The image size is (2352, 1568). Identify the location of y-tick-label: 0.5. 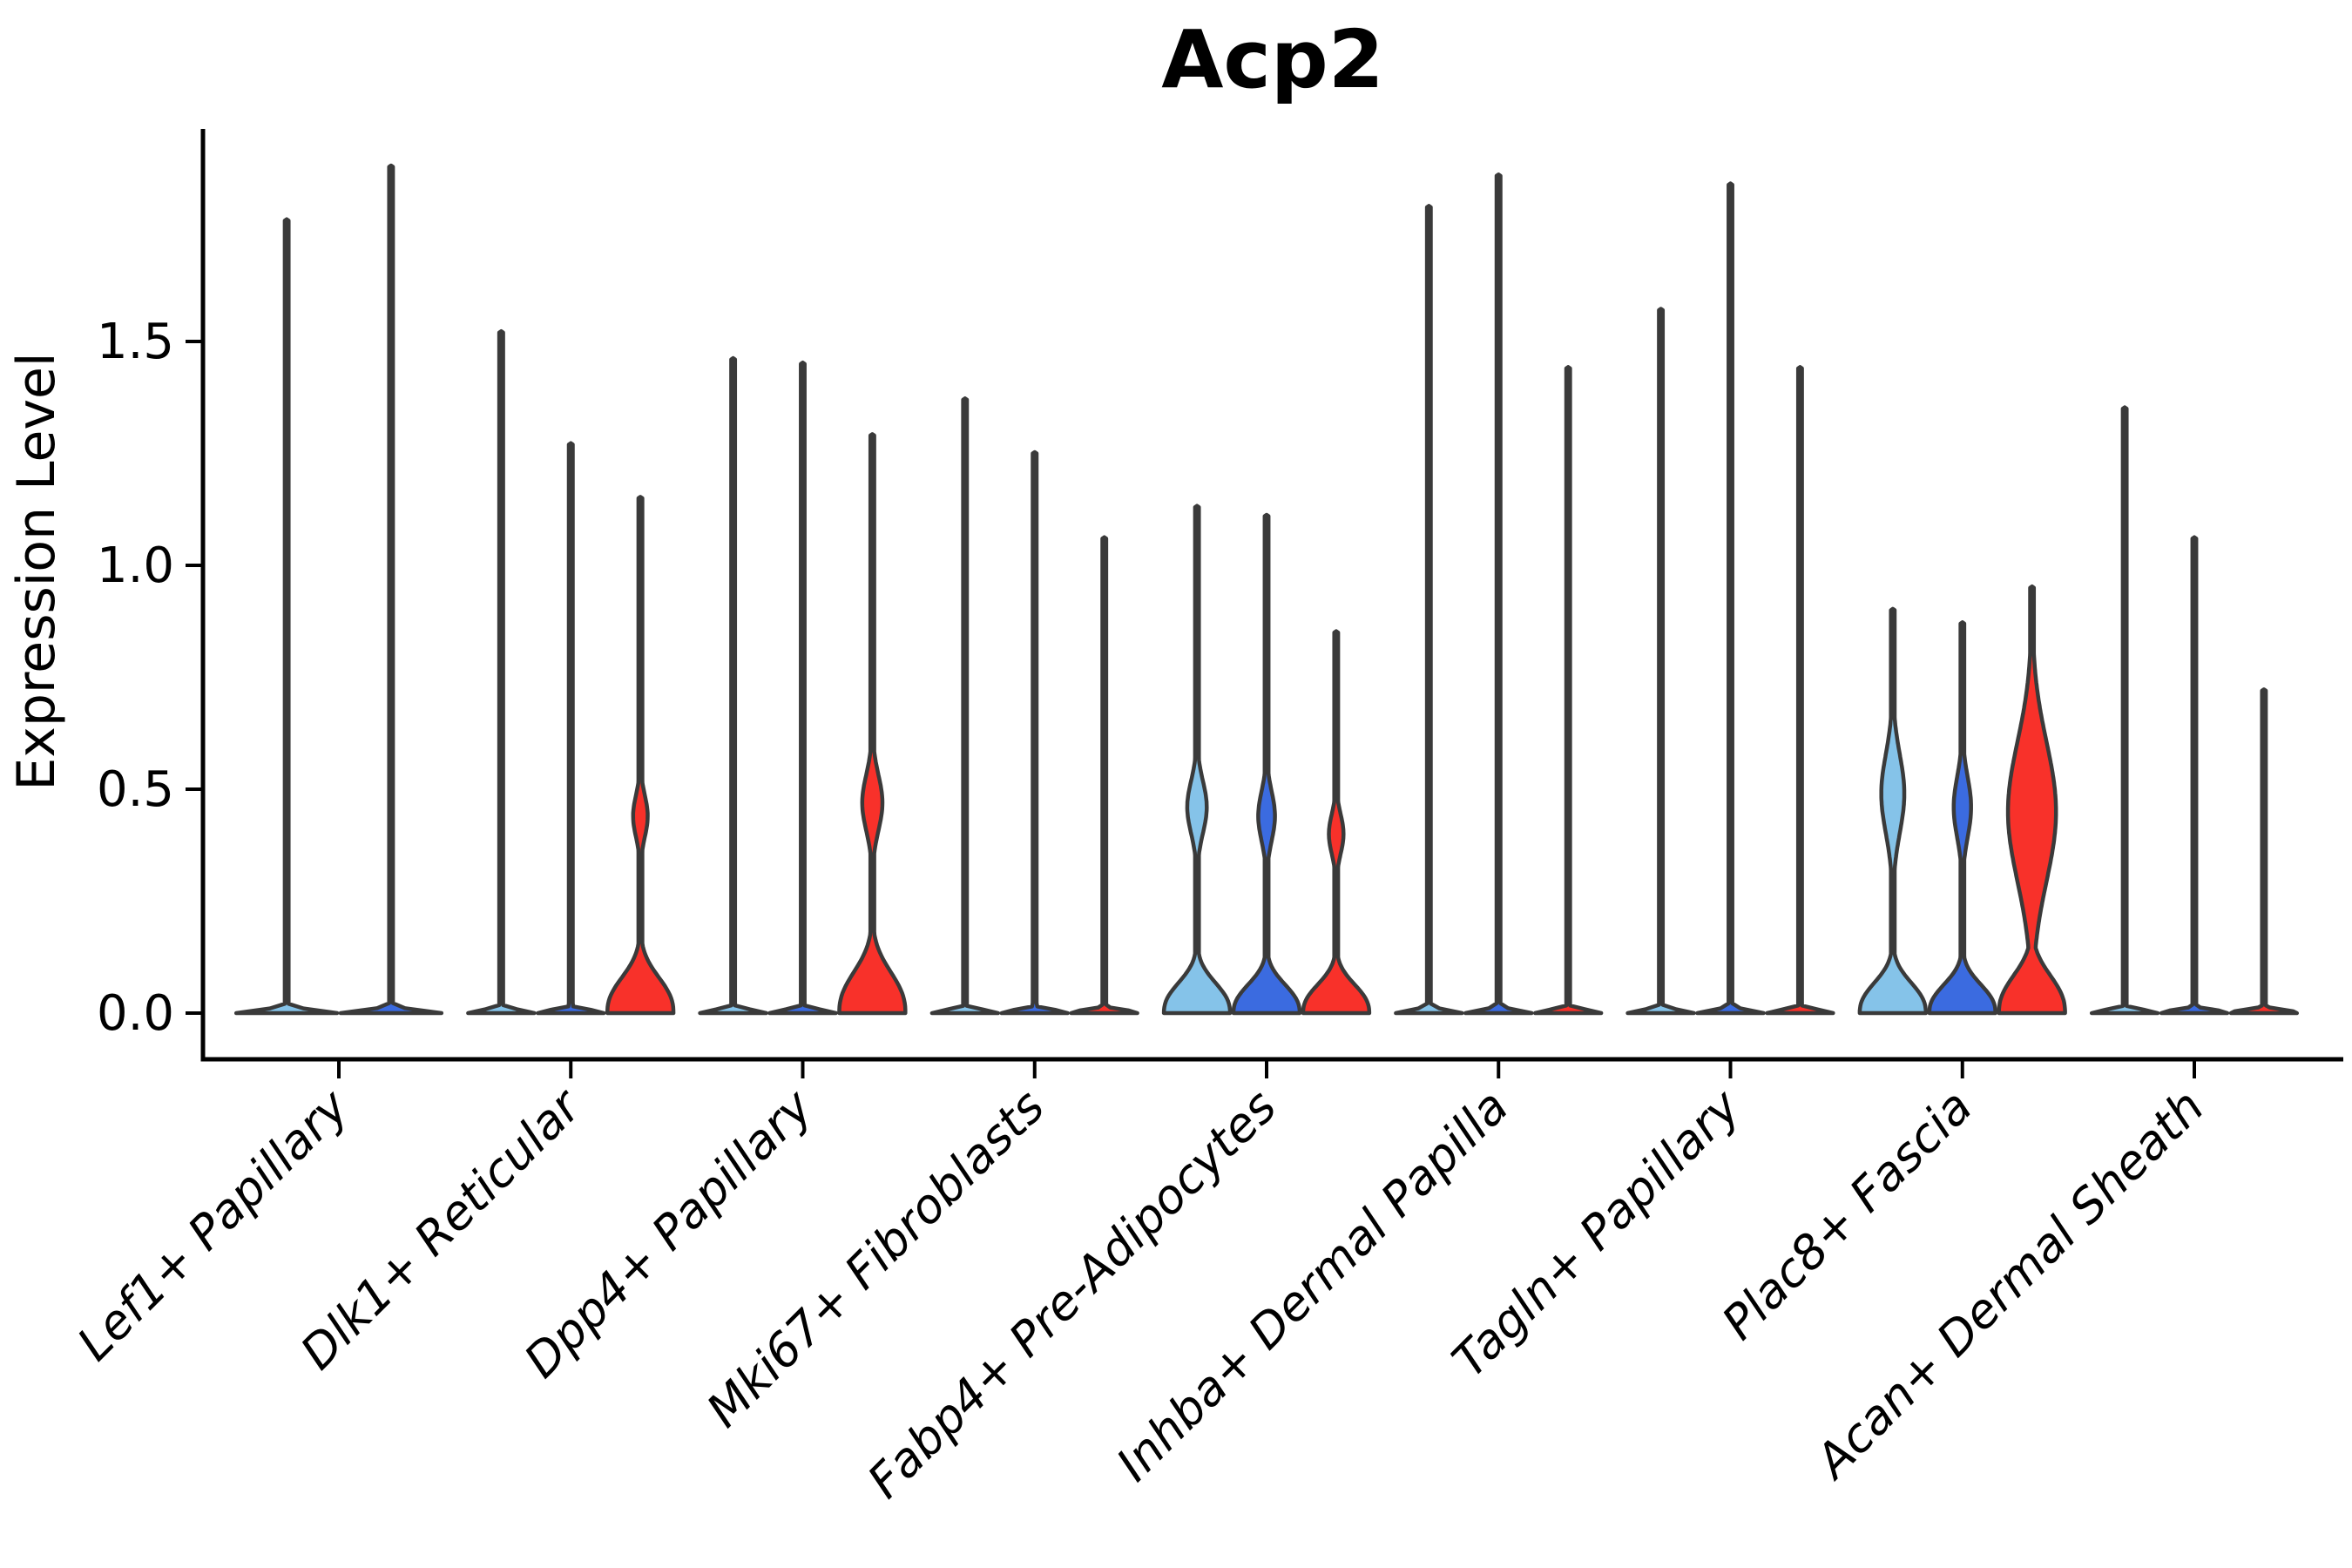
(135, 790).